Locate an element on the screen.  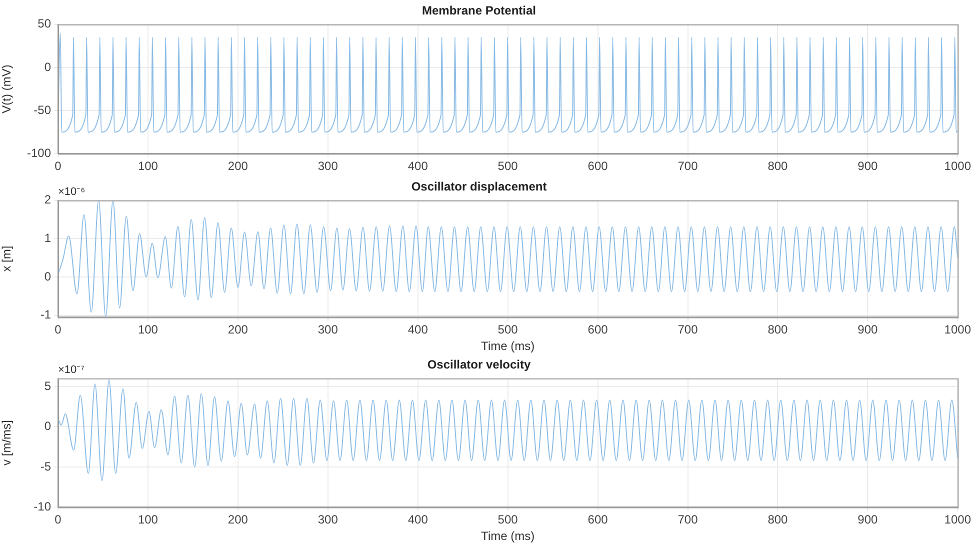
chart-title: Oscillator displacement is located at coordinates (479, 187).